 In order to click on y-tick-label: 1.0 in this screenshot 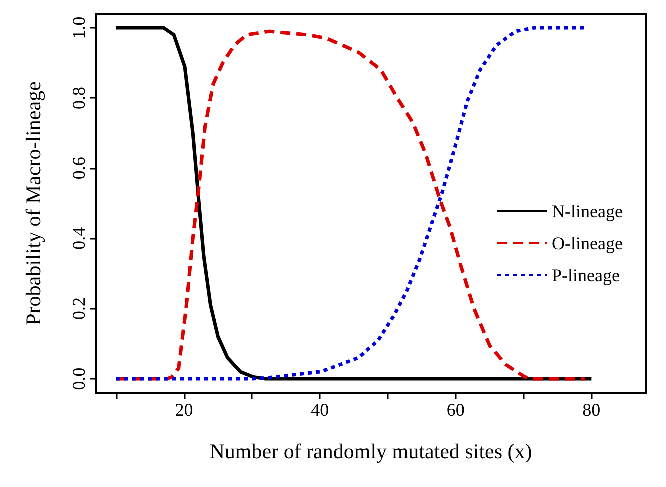, I will do `click(79, 28)`.